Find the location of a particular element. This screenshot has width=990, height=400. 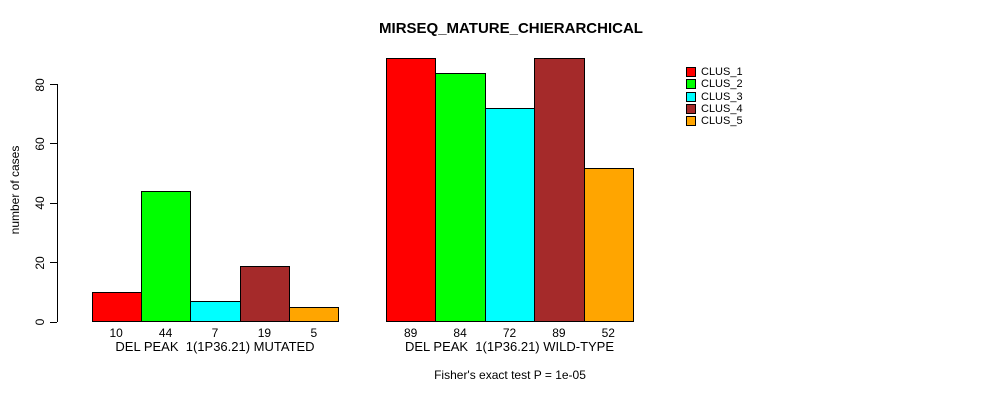

legend-label: CLUS_3 is located at coordinates (722, 96).